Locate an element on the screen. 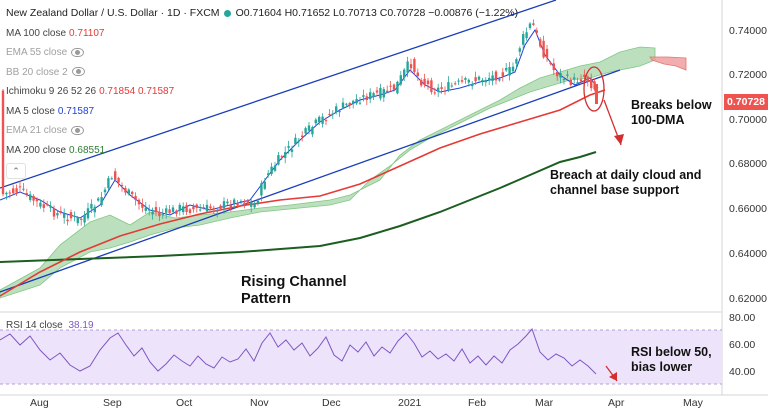 Image resolution: width=768 pixels, height=411 pixels. last-price-tag: 0.70728 is located at coordinates (746, 102).